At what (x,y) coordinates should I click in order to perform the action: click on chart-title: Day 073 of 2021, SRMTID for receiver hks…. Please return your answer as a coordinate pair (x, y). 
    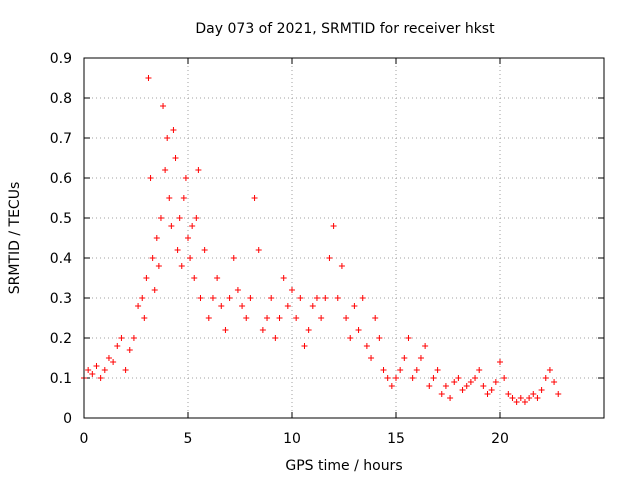
    Looking at the image, I should click on (345, 29).